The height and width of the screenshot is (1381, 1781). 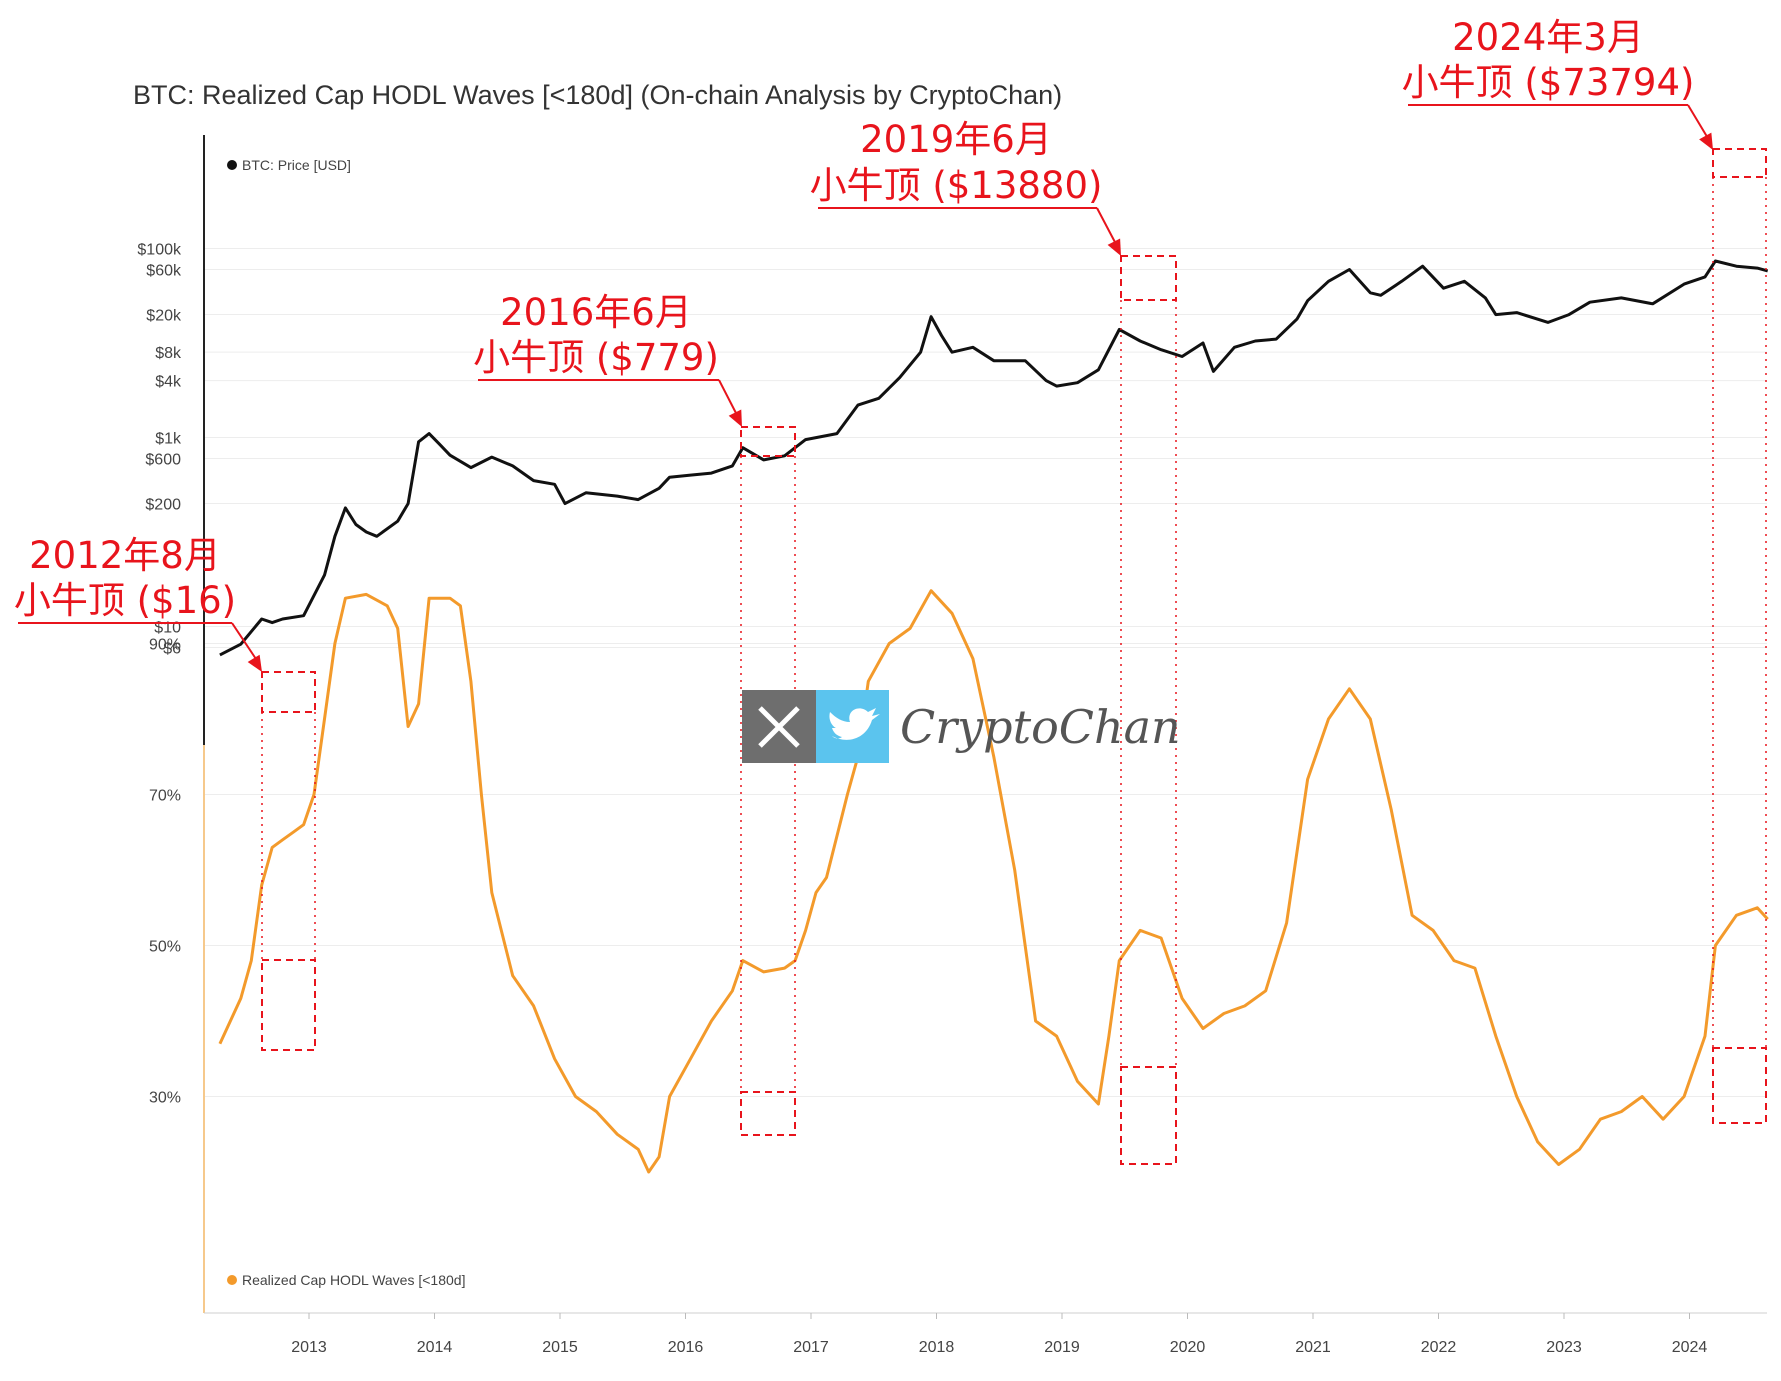 What do you see at coordinates (125, 600) in the screenshot?
I see `annotation-price: 小牛顶 ($16)` at bounding box center [125, 600].